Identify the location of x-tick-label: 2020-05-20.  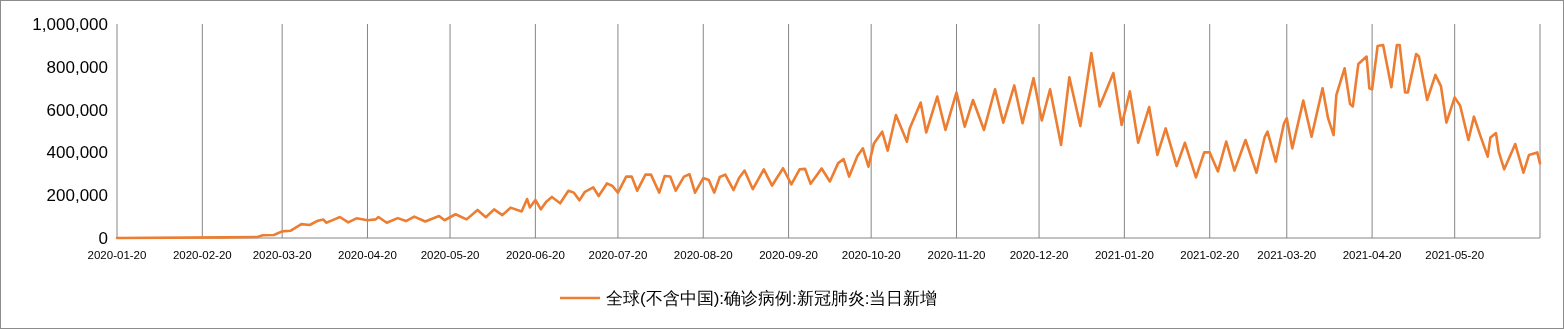
(450, 255).